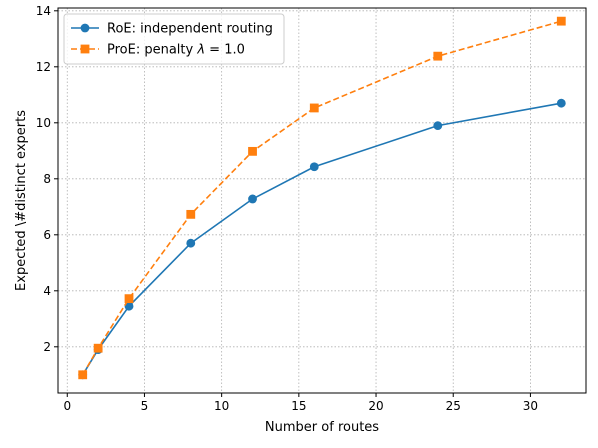 The width and height of the screenshot is (598, 448). What do you see at coordinates (375, 406) in the screenshot?
I see `x-tick-label: 20` at bounding box center [375, 406].